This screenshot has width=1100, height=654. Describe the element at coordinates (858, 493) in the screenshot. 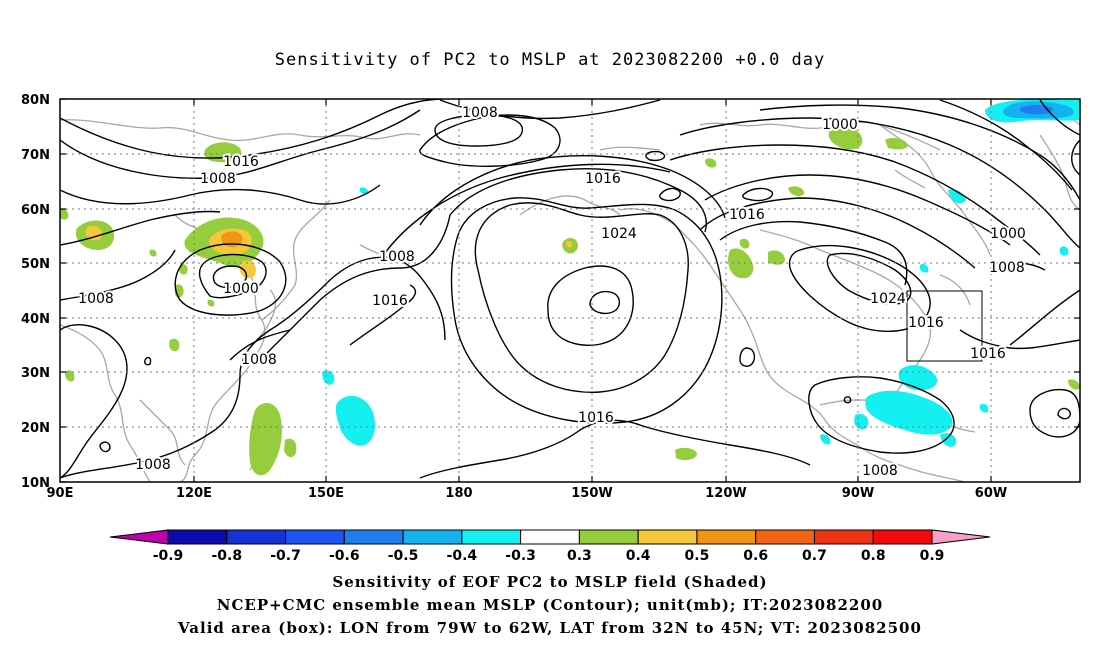

I see `lon-label: 90W` at that location.